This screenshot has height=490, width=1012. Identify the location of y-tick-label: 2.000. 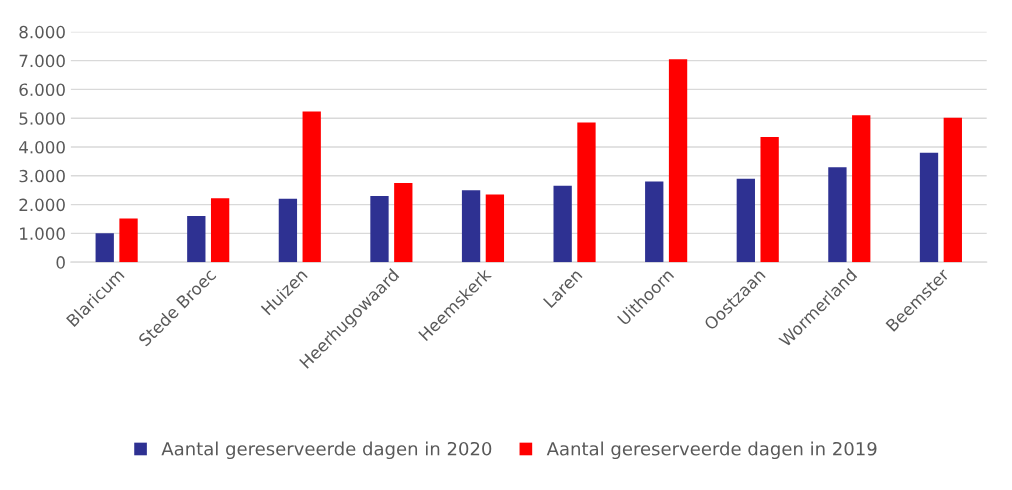
(42, 205).